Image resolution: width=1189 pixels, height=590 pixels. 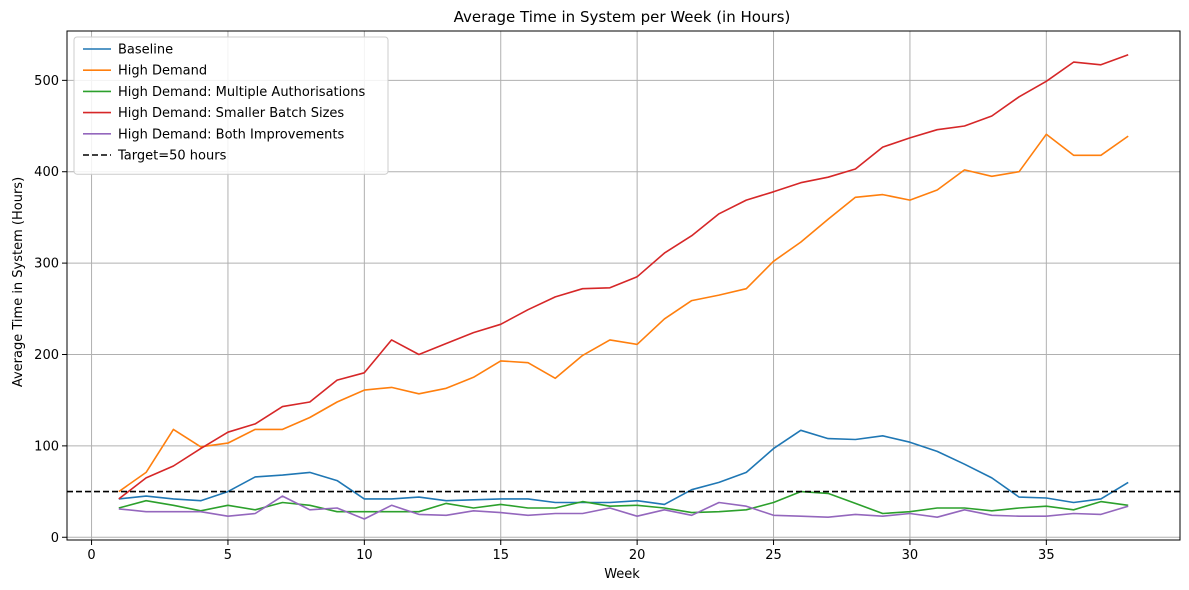 What do you see at coordinates (46, 446) in the screenshot?
I see `y-tick-label: 100` at bounding box center [46, 446].